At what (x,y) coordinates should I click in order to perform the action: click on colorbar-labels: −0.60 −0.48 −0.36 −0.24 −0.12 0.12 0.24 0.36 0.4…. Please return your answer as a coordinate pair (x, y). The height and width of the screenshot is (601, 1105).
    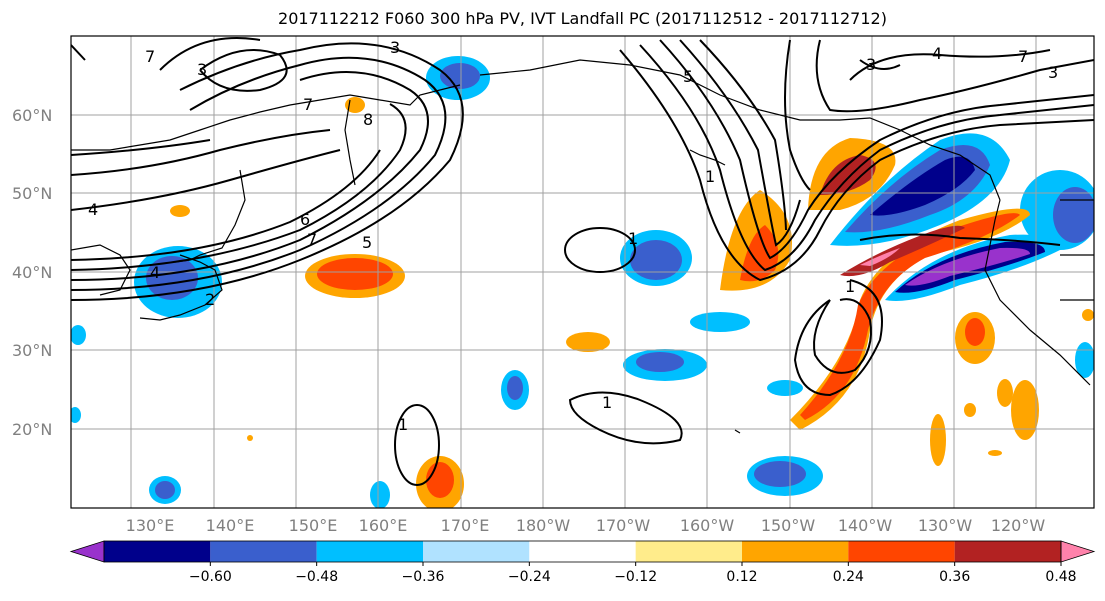
    Looking at the image, I should click on (633, 573).